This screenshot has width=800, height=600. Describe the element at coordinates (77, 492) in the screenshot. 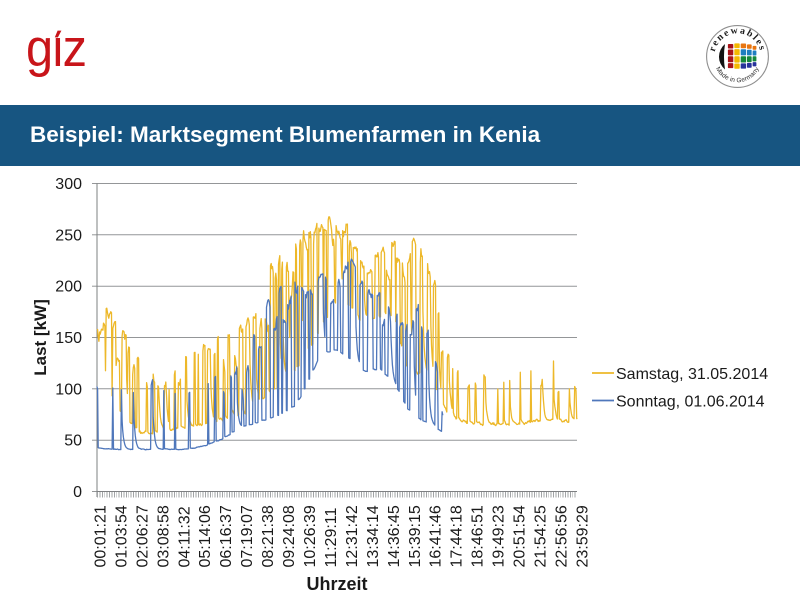

I see `svg-text: 0` at that location.